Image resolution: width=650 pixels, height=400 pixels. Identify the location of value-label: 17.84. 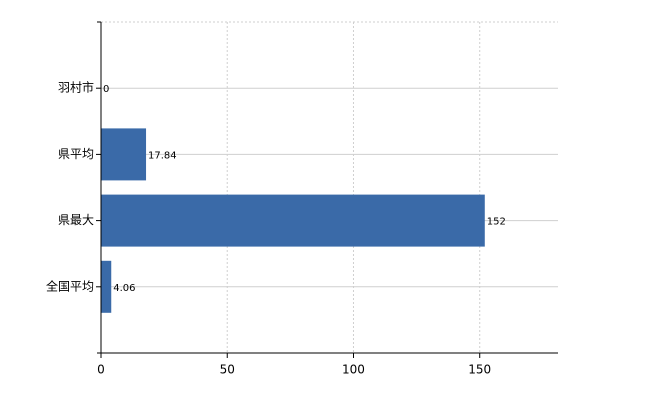
(162, 155).